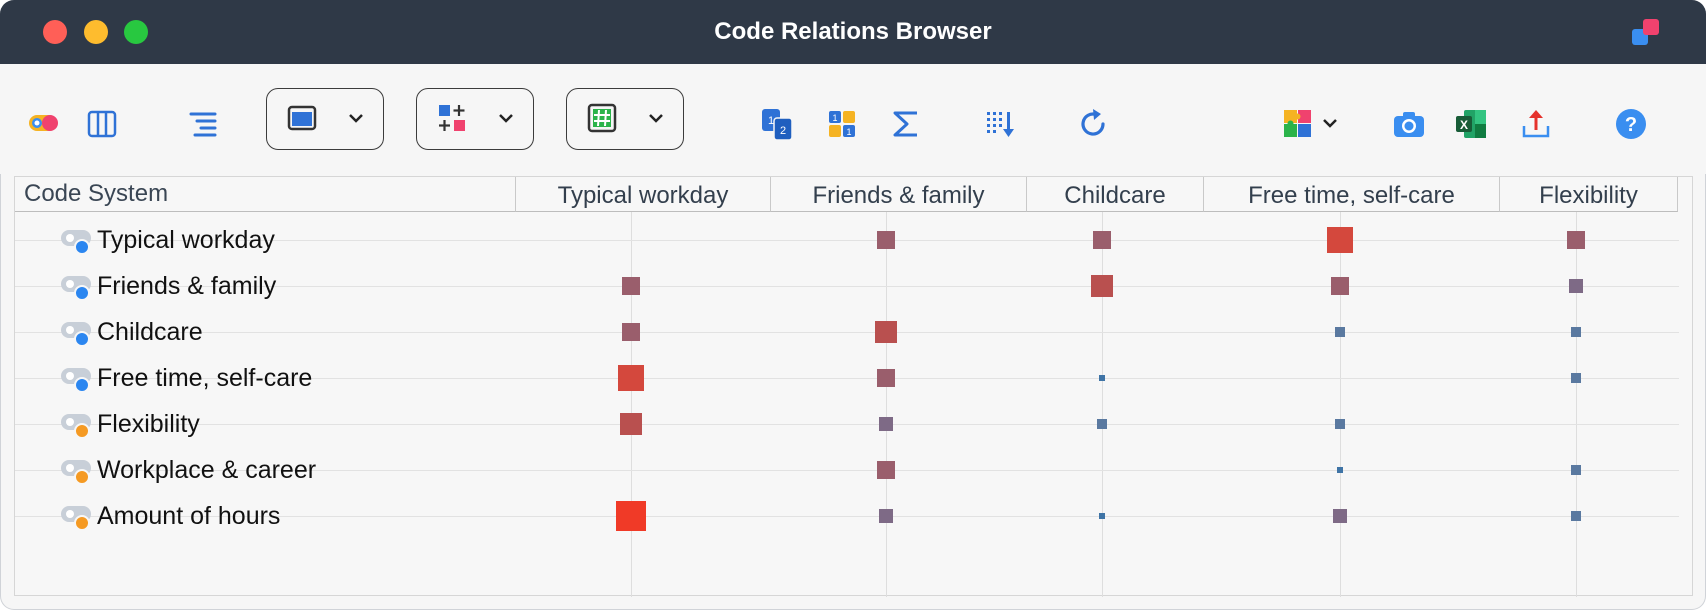  What do you see at coordinates (1000, 124) in the screenshot?
I see `sort-down-icon` at bounding box center [1000, 124].